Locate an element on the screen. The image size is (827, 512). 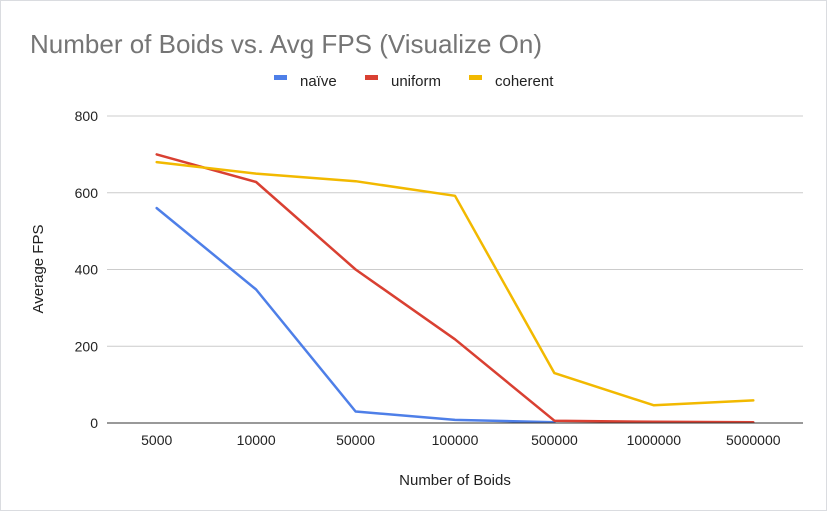
y-axis-title: Average FPS is located at coordinates (38, 269).